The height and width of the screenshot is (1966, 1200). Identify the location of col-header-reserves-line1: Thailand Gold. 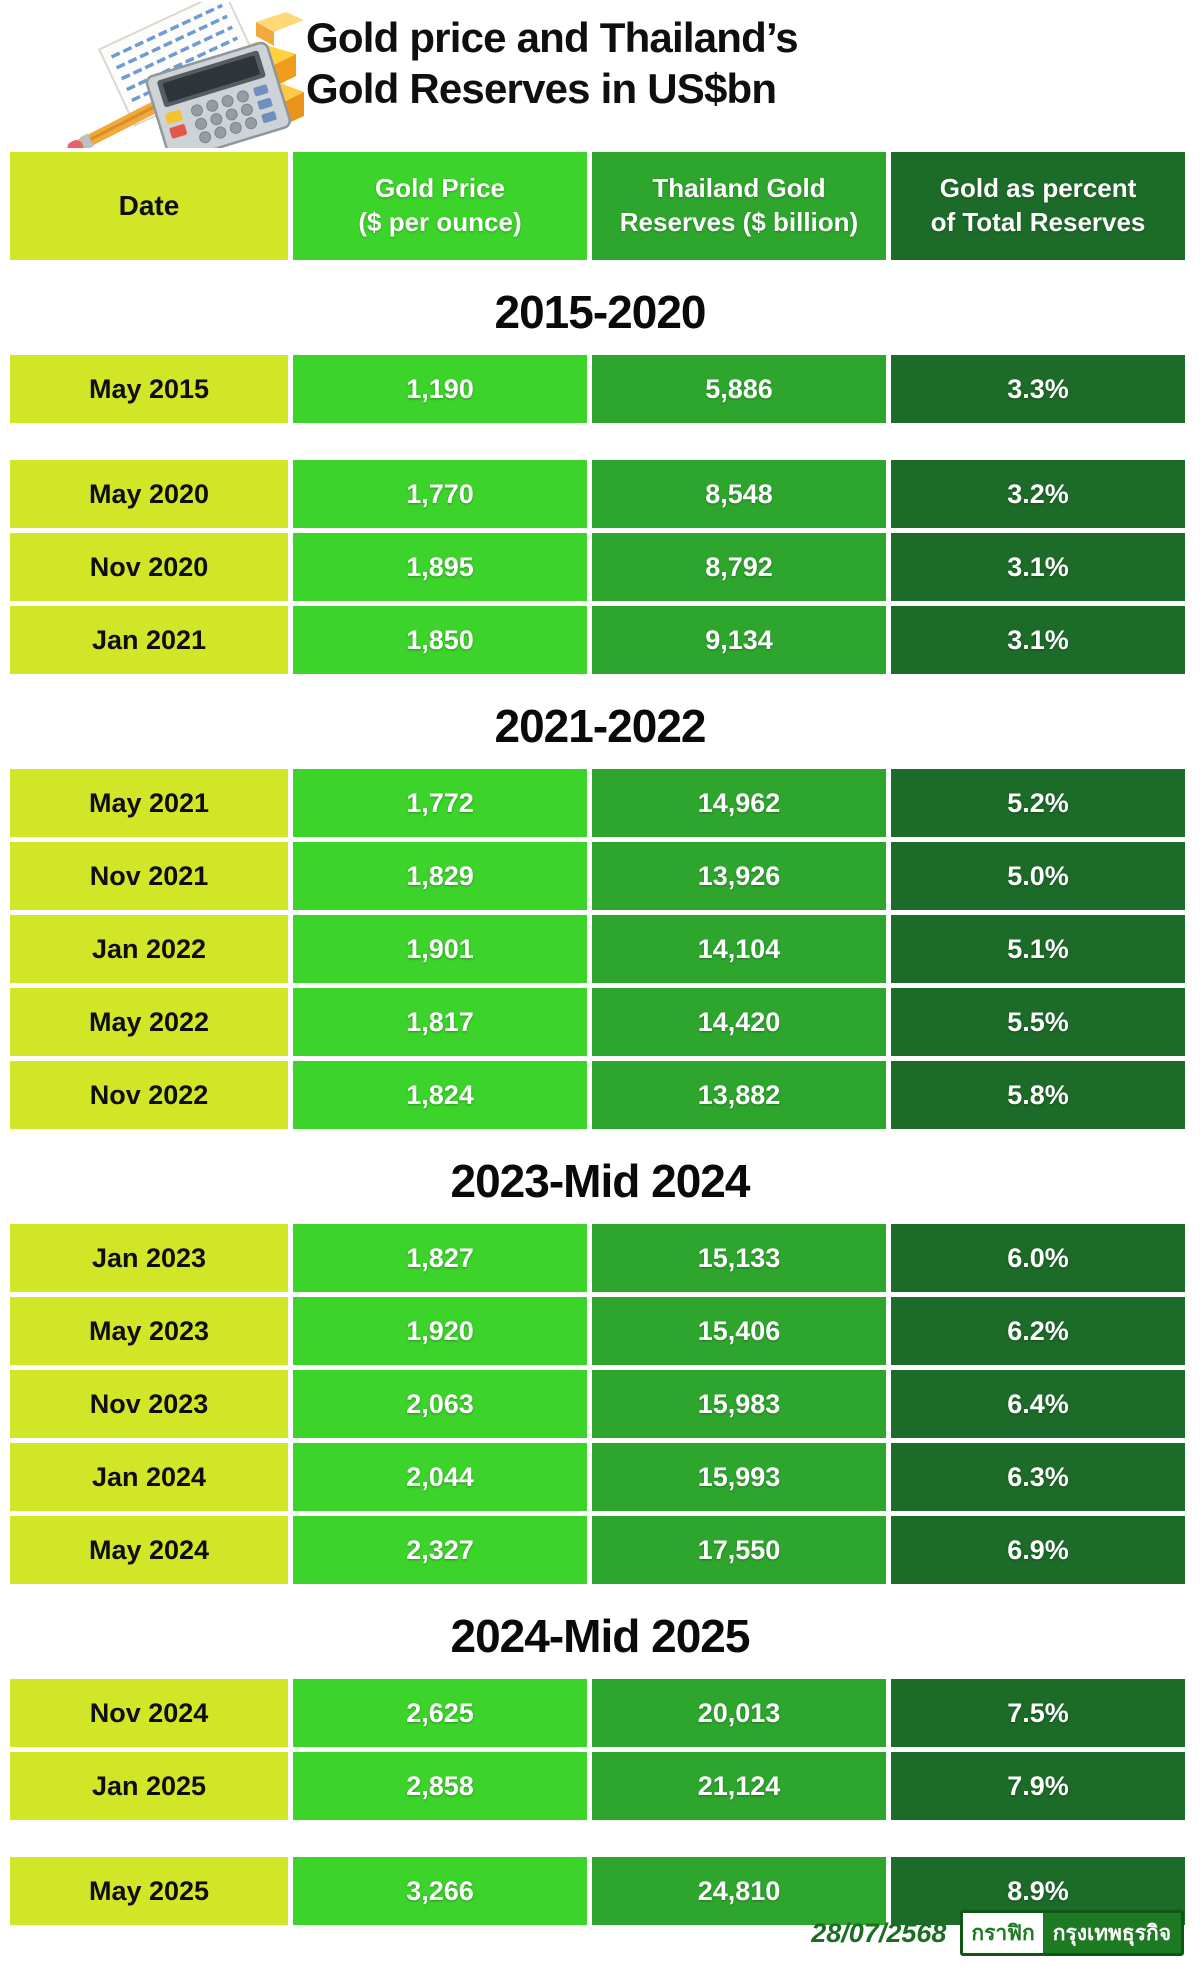
(739, 188).